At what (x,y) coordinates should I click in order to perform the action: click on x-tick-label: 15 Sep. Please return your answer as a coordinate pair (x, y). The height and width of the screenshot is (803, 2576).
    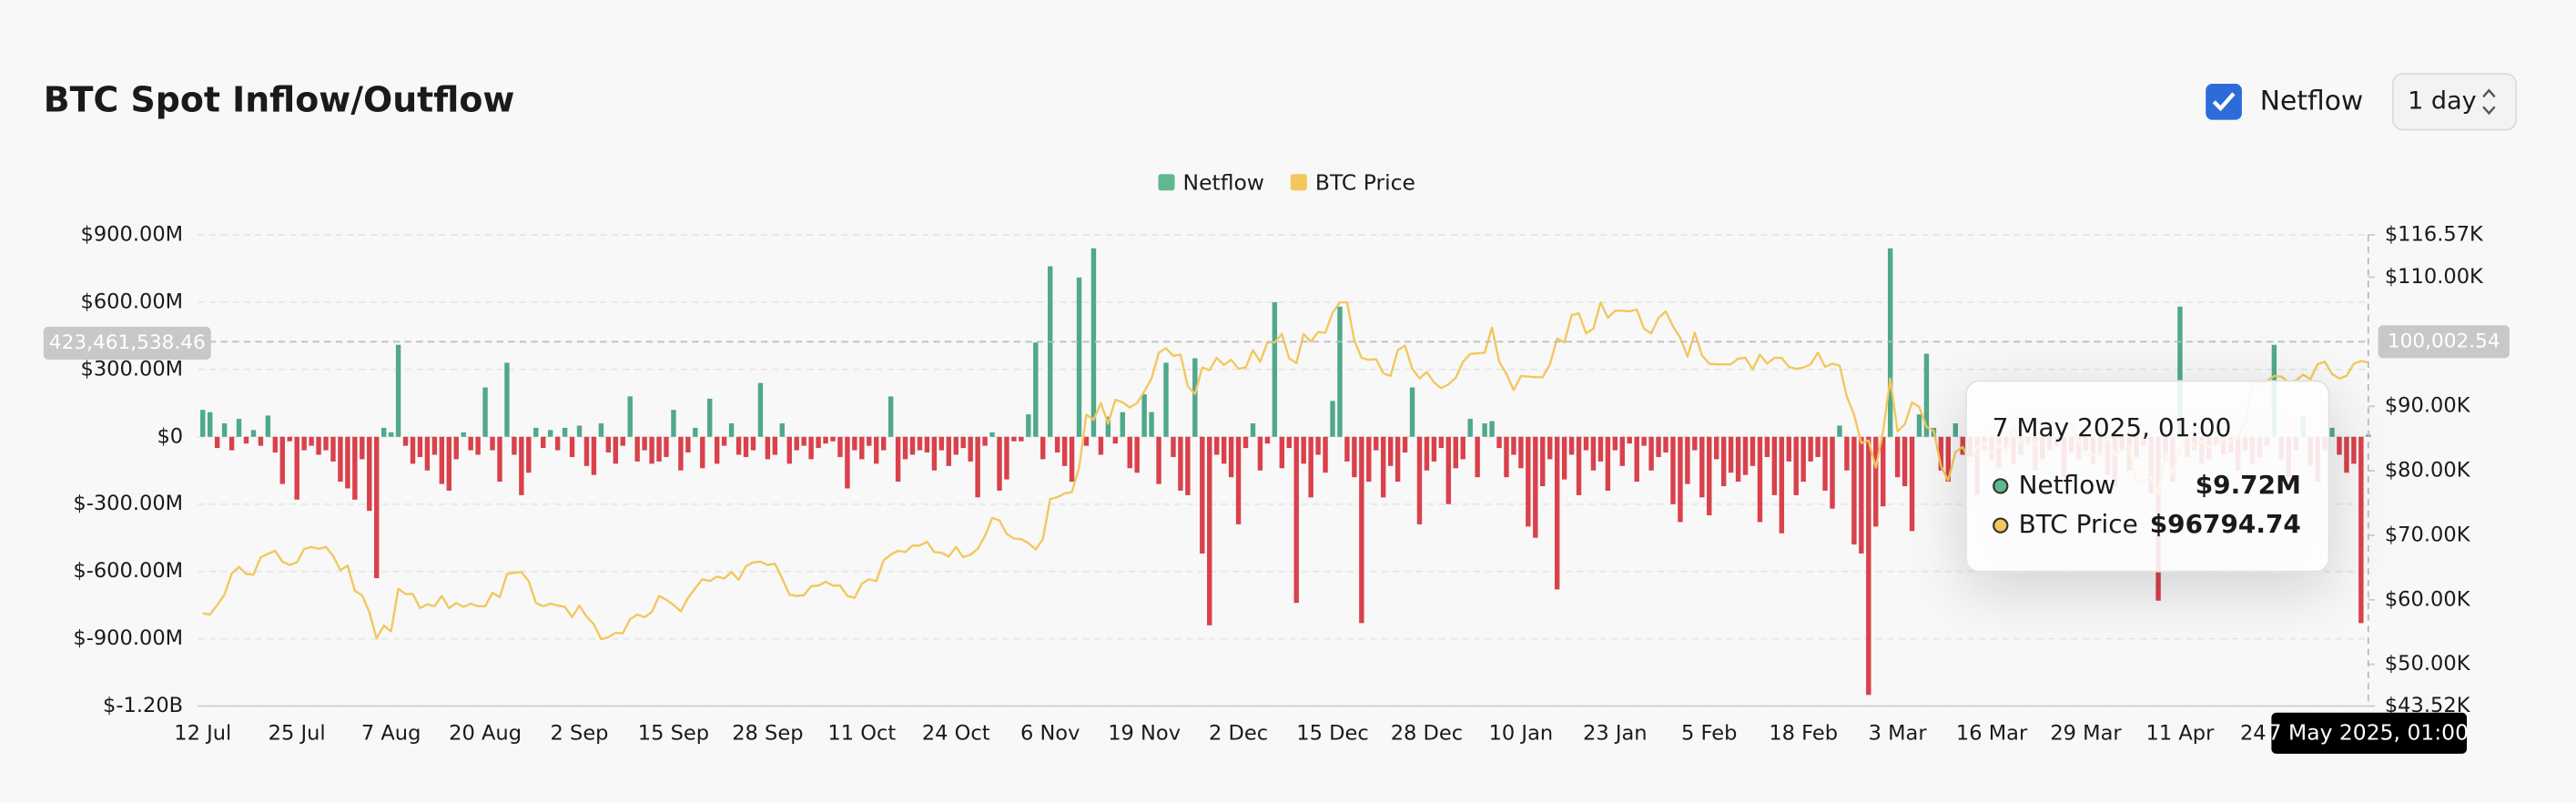
    Looking at the image, I should click on (673, 734).